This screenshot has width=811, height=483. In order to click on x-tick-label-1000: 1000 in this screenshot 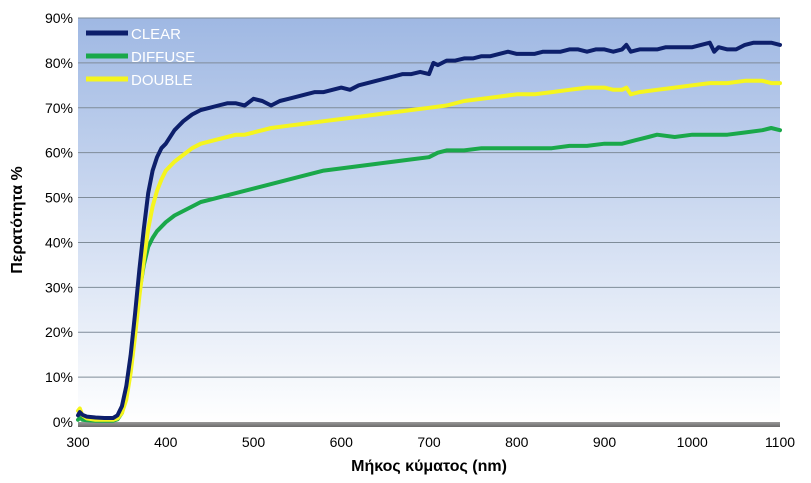, I will do `click(692, 442)`.